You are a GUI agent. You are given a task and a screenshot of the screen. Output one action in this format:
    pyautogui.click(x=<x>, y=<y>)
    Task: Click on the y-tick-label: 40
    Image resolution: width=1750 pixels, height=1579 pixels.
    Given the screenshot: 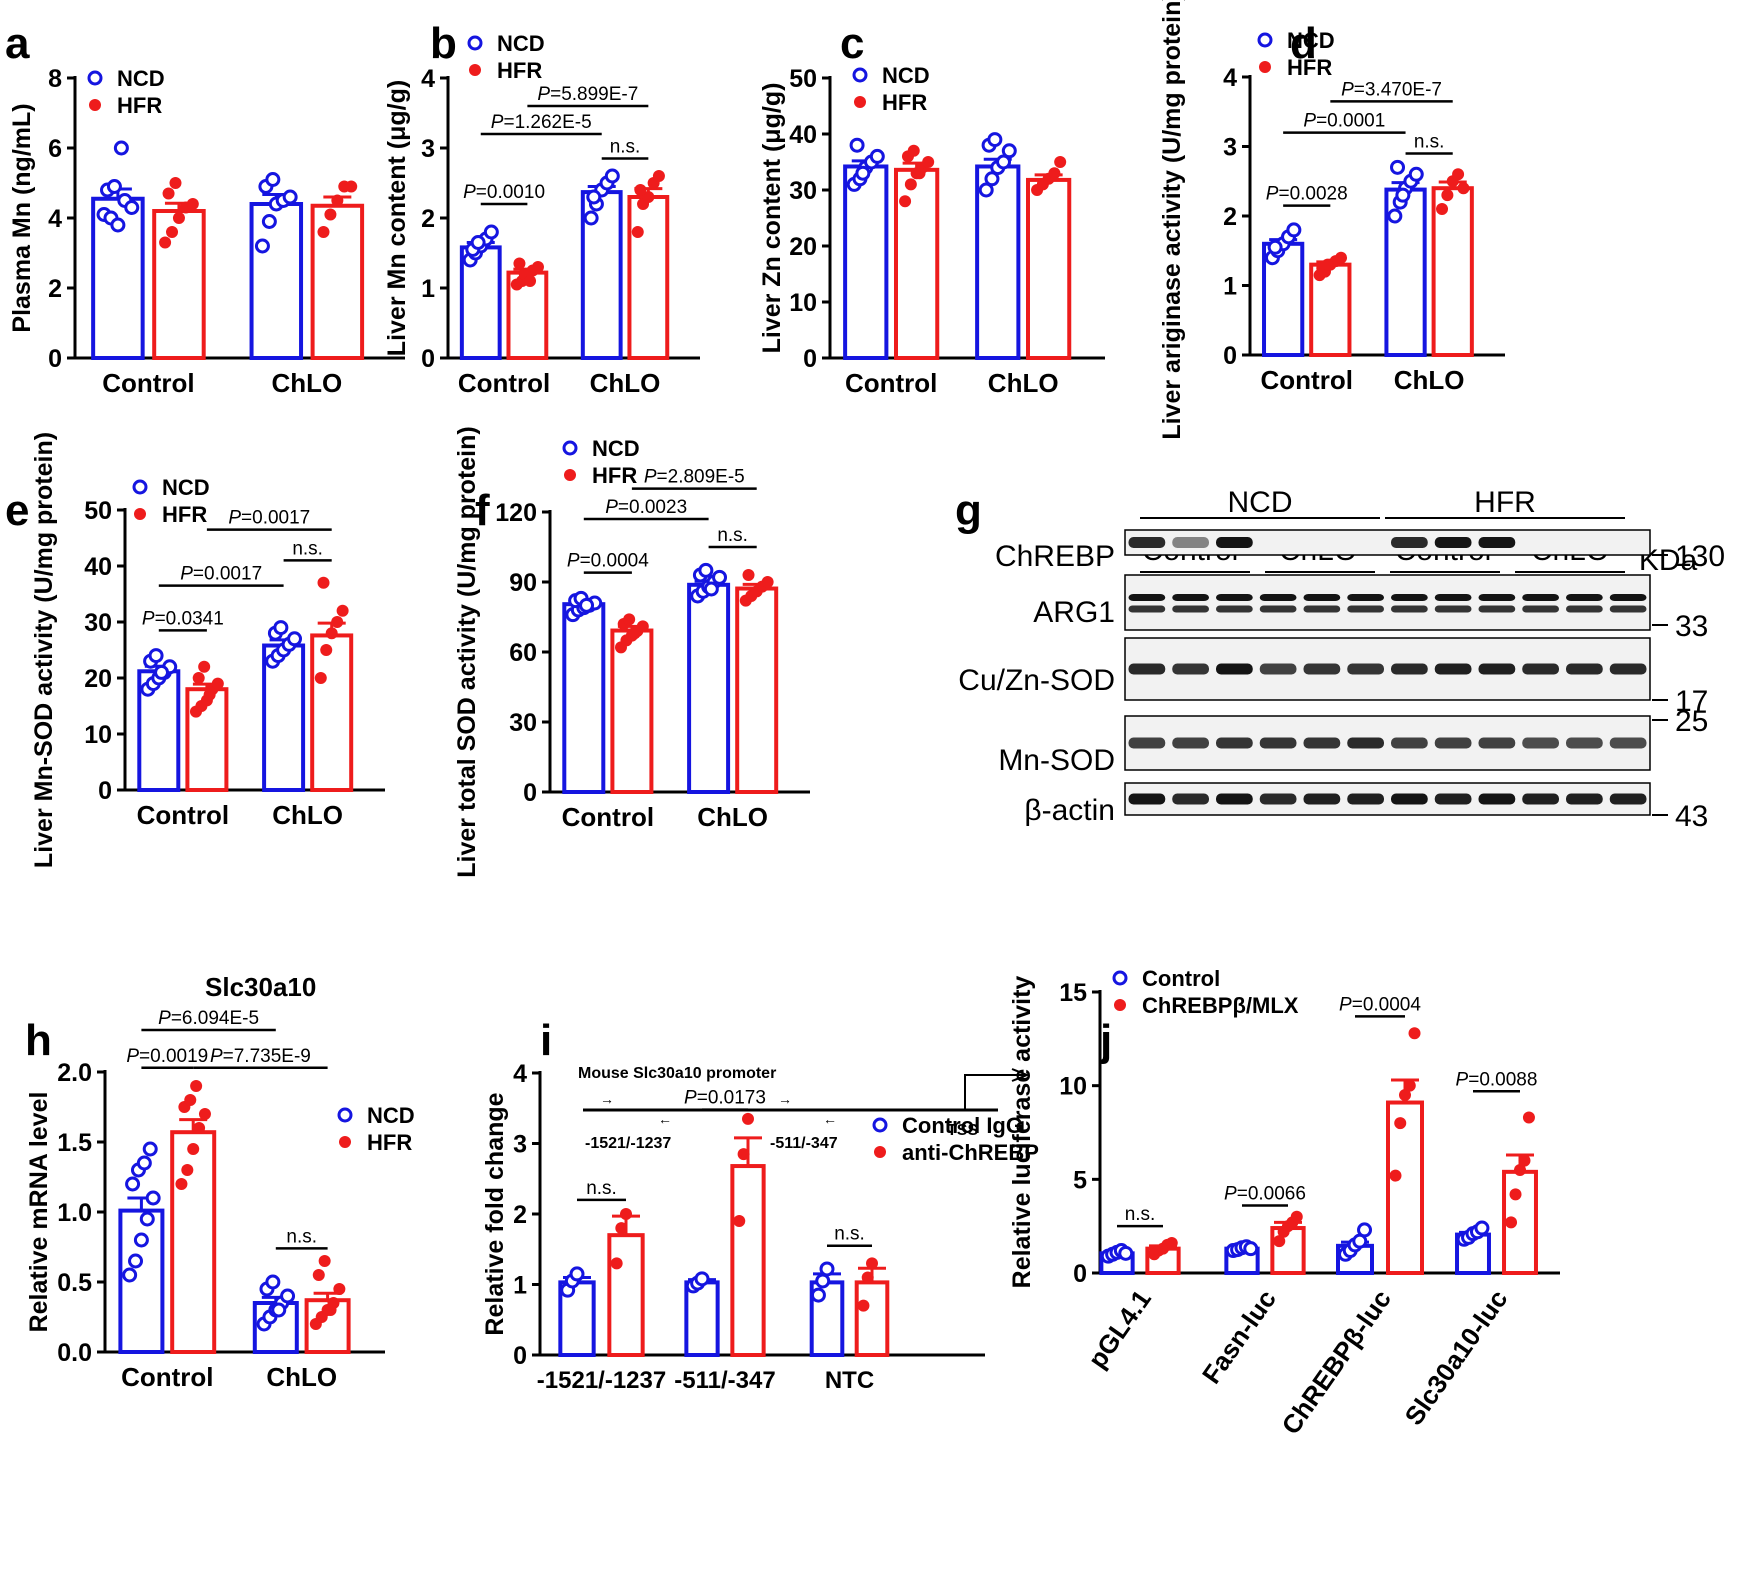 What is the action you would take?
    pyautogui.click(x=803, y=135)
    